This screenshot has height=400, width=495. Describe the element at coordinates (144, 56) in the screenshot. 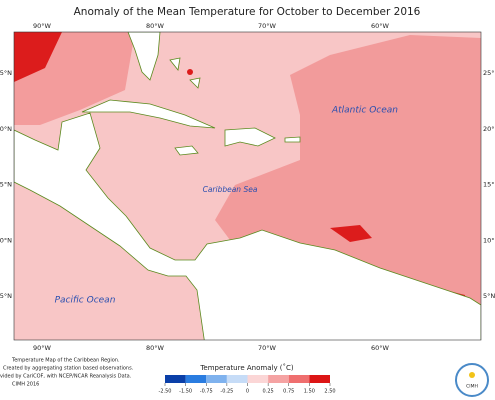

I see `florida` at that location.